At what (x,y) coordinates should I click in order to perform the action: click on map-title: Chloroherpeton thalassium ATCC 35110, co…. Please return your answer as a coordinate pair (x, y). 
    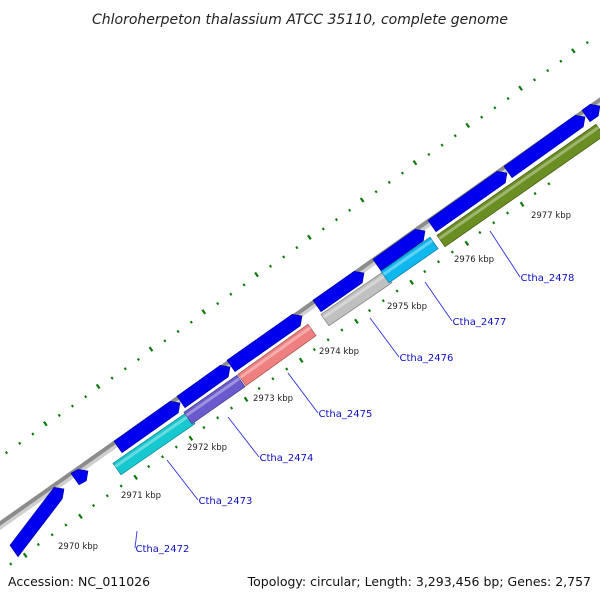
    Looking at the image, I should click on (300, 20).